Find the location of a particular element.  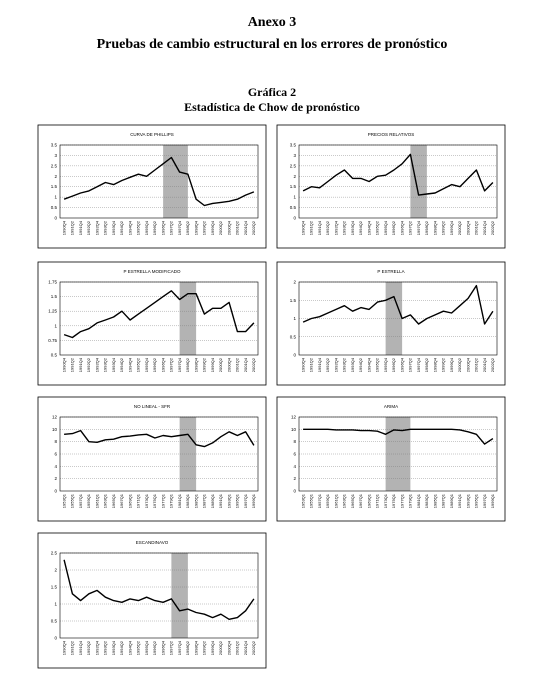

chart-title: NO LINEAL - SFR is located at coordinates (152, 406).